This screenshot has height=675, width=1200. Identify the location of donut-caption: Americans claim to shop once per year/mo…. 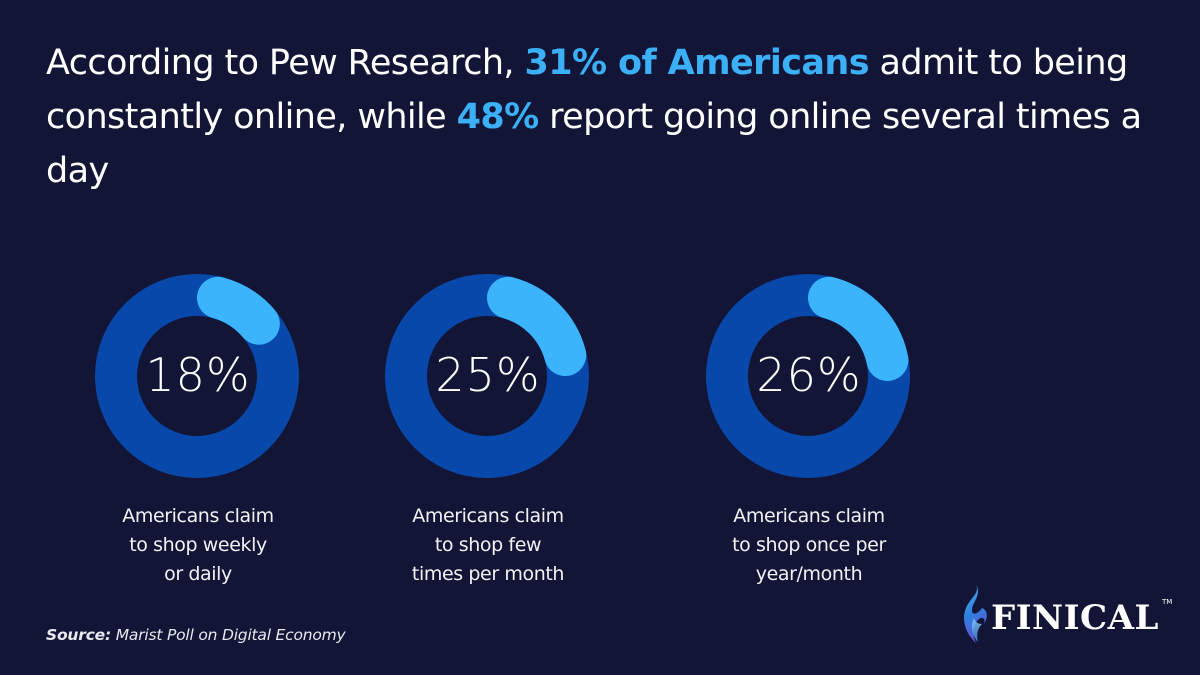
(809, 545).